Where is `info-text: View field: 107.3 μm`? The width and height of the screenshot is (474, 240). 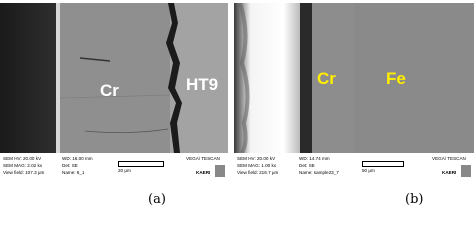
info-text: View field: 107.3 μm is located at coordinates (24, 172).